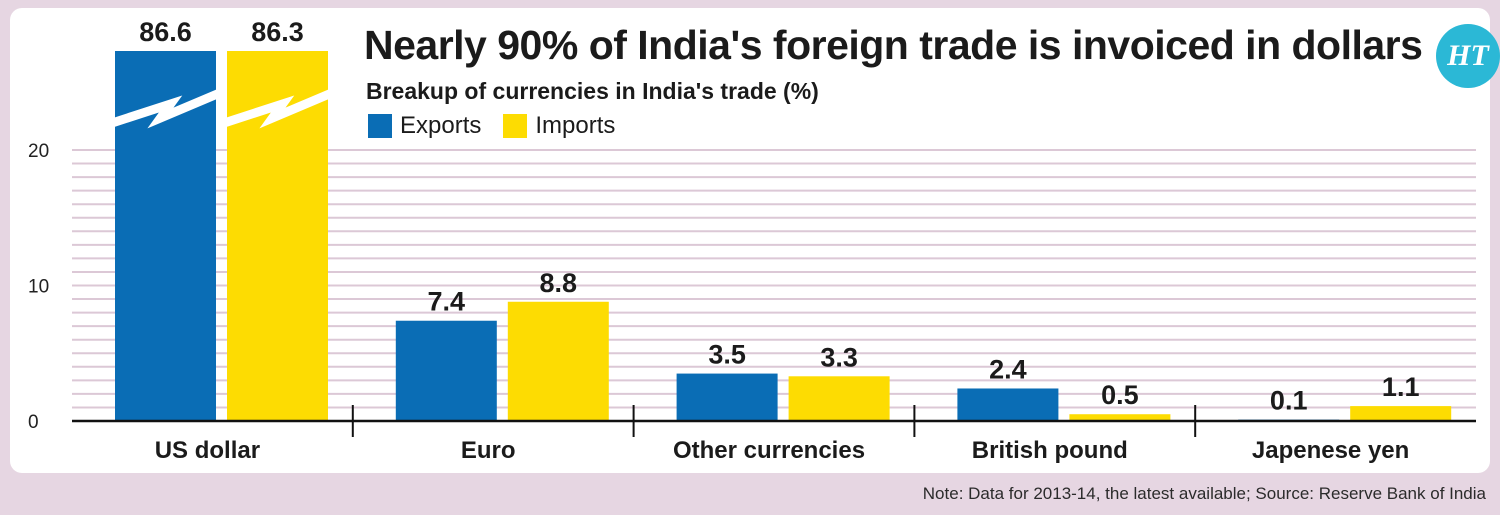 The image size is (1500, 515). What do you see at coordinates (380, 126) in the screenshot?
I see `exports-swatch` at bounding box center [380, 126].